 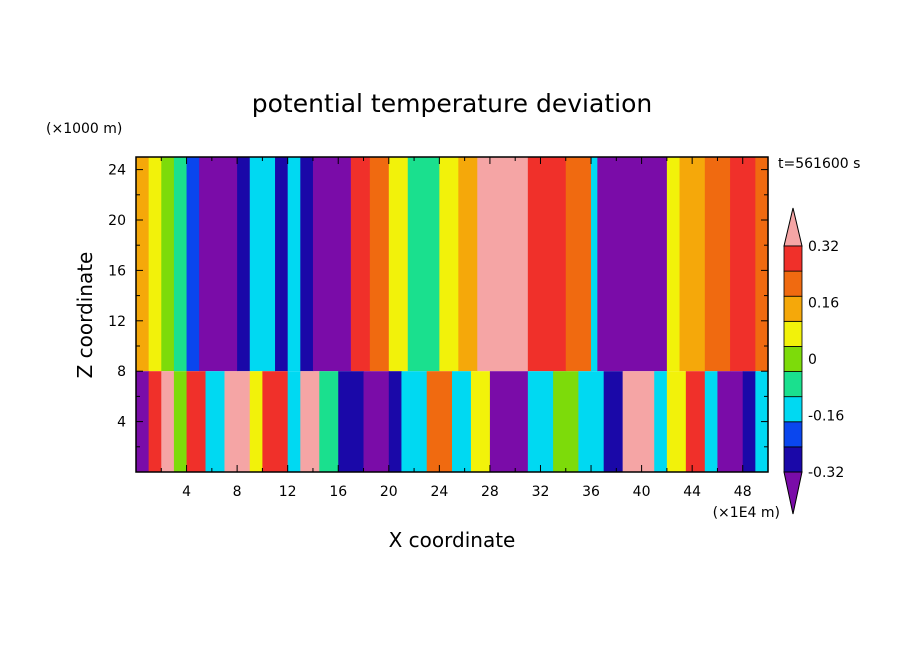 What do you see at coordinates (288, 492) in the screenshot?
I see `x-tick-label: 12` at bounding box center [288, 492].